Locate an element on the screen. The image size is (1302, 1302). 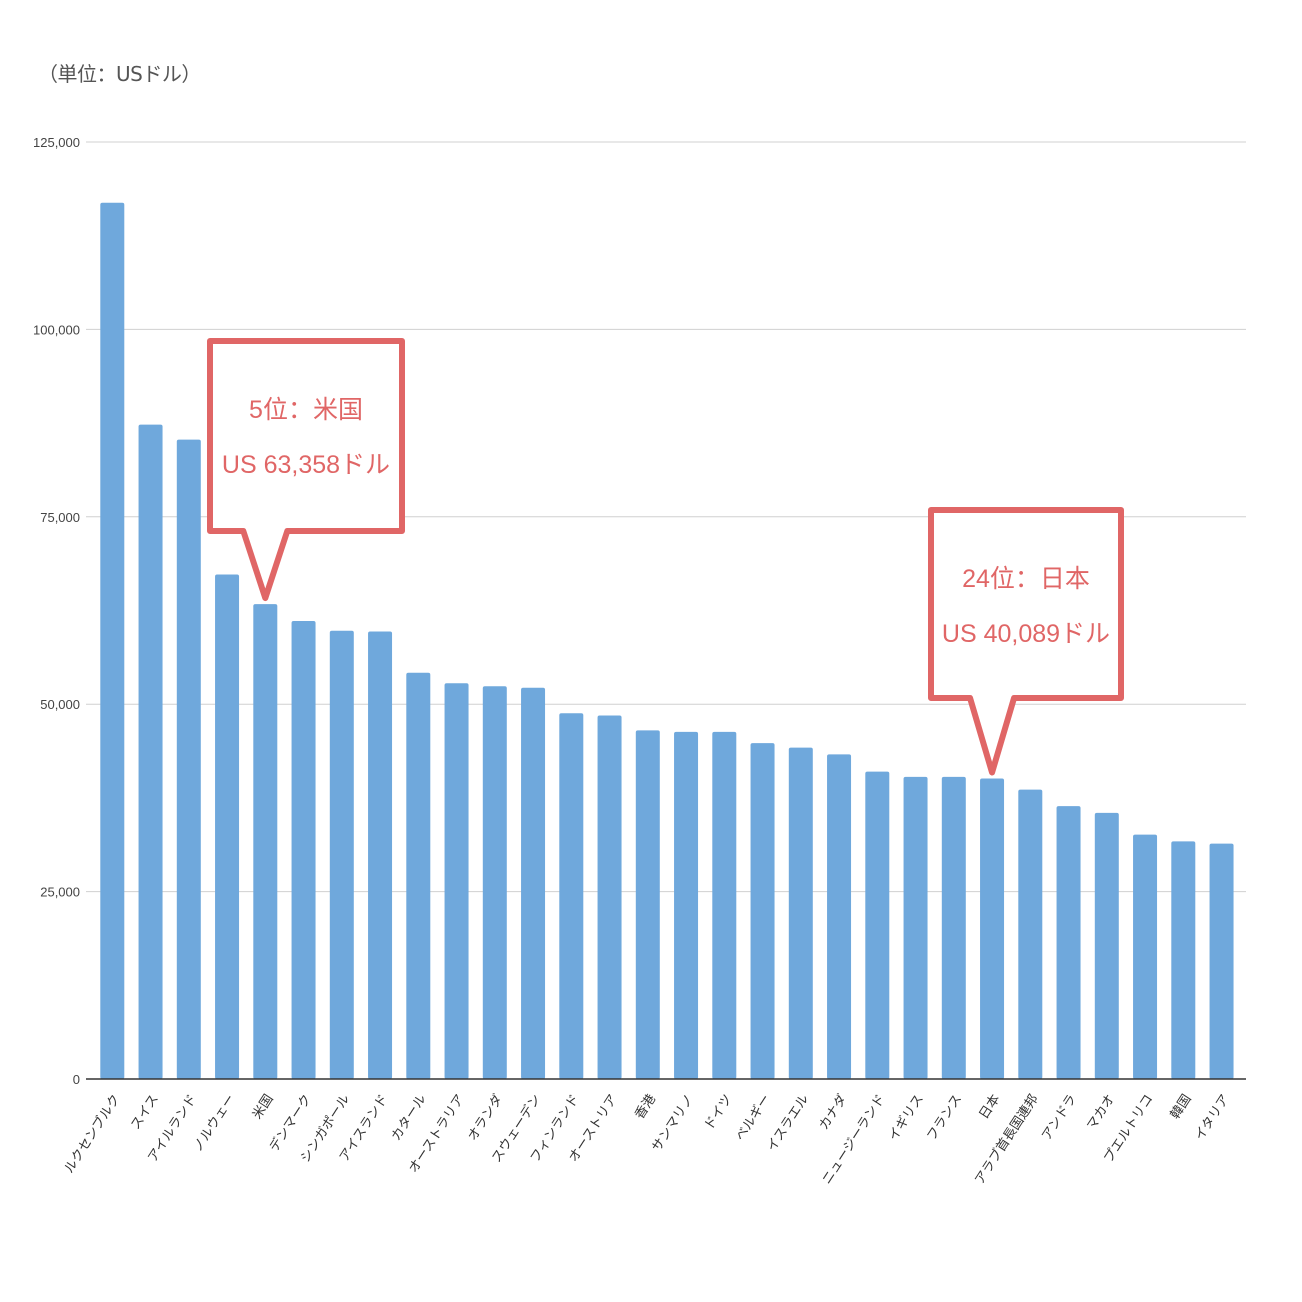
callout-line2: US 63,358ドル is located at coordinates (306, 465).